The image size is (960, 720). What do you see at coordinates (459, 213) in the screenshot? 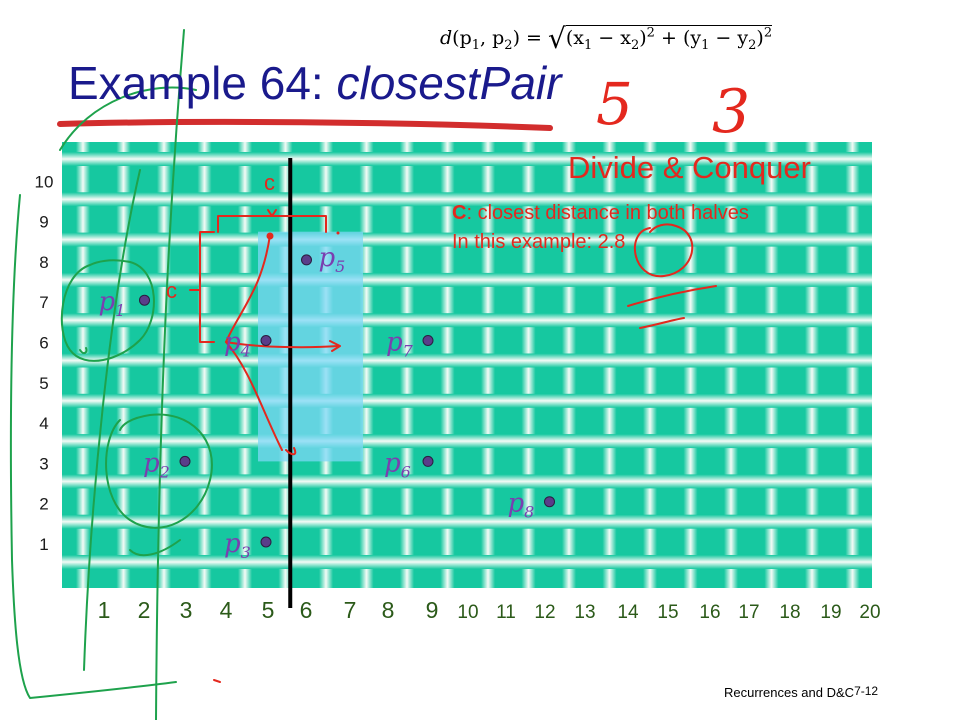
I see `c-bold-label: C` at bounding box center [459, 213].